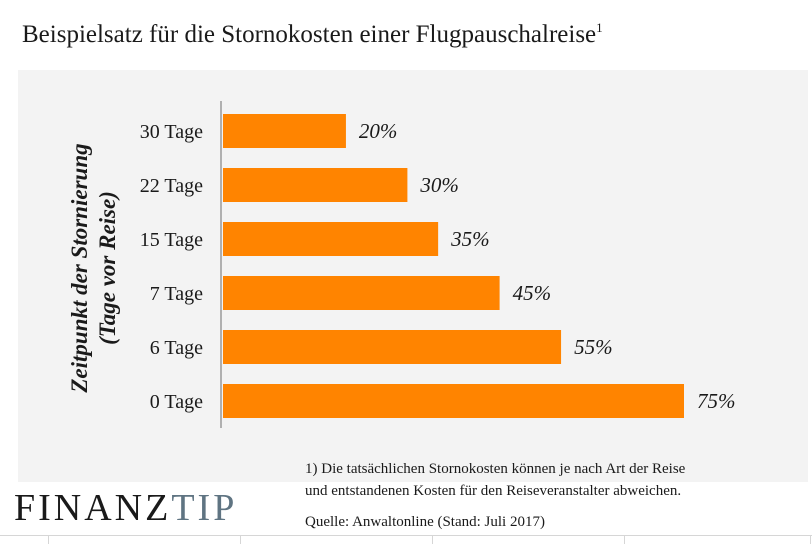  I want to click on logo-part2: TIP, so click(204, 508).